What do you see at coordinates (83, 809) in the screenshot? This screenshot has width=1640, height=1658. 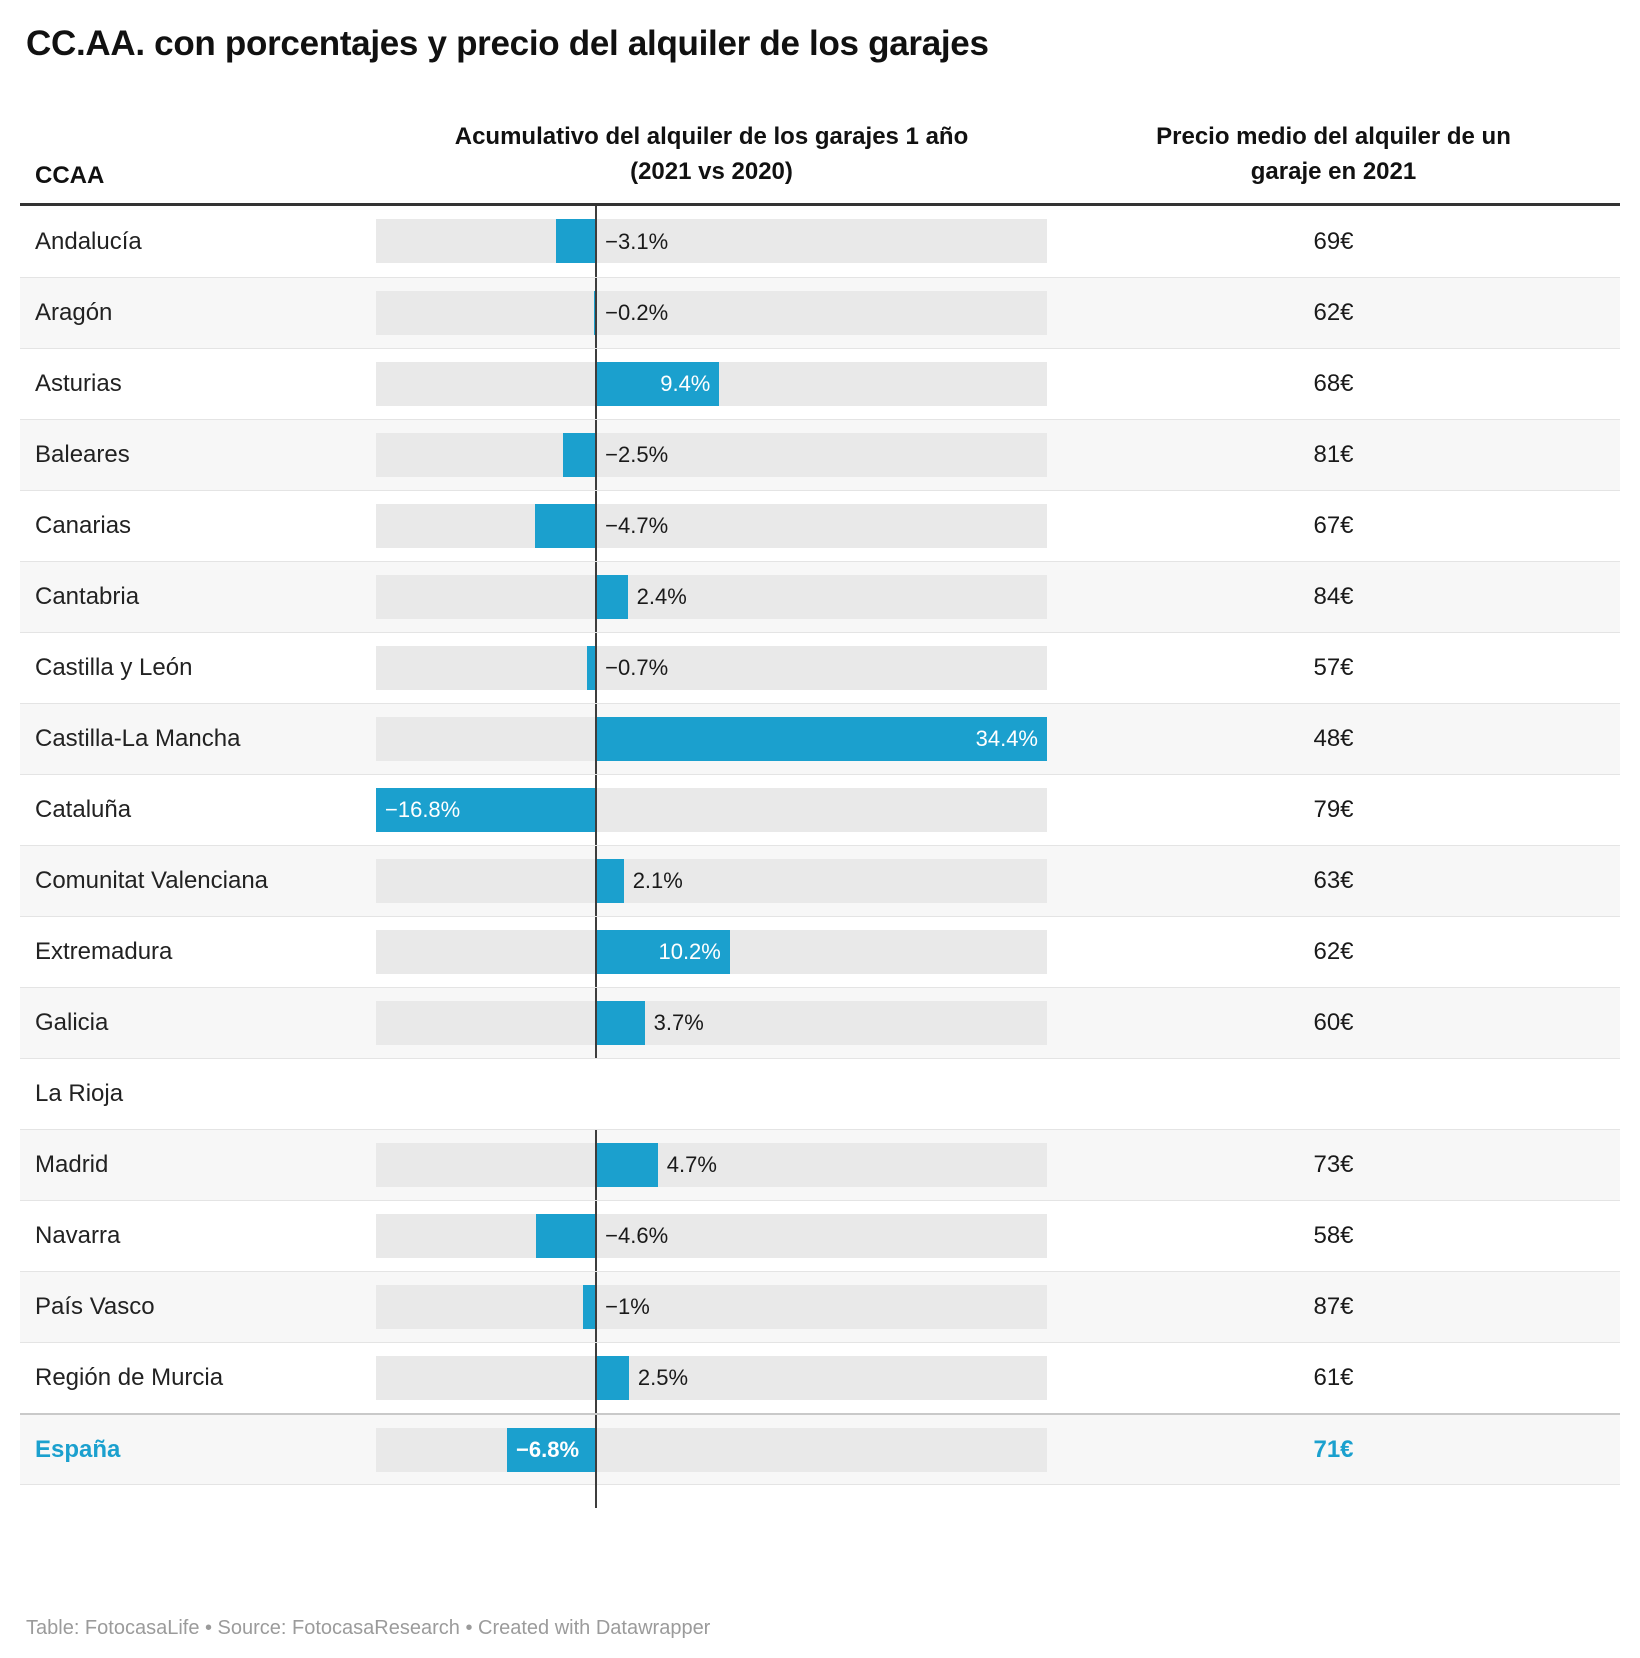 I see `row-label: Cataluña` at bounding box center [83, 809].